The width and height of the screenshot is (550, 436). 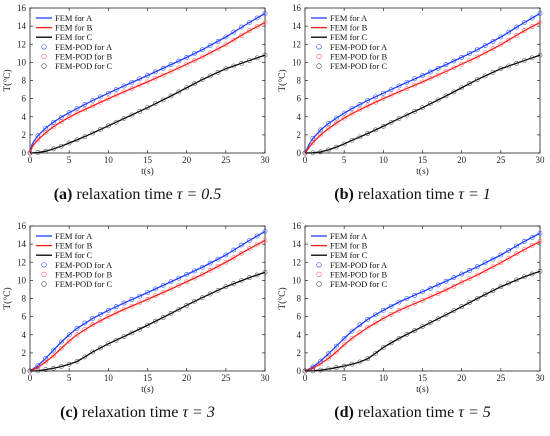 I want to click on caption-b-text: relaxation time, so click(x=406, y=194).